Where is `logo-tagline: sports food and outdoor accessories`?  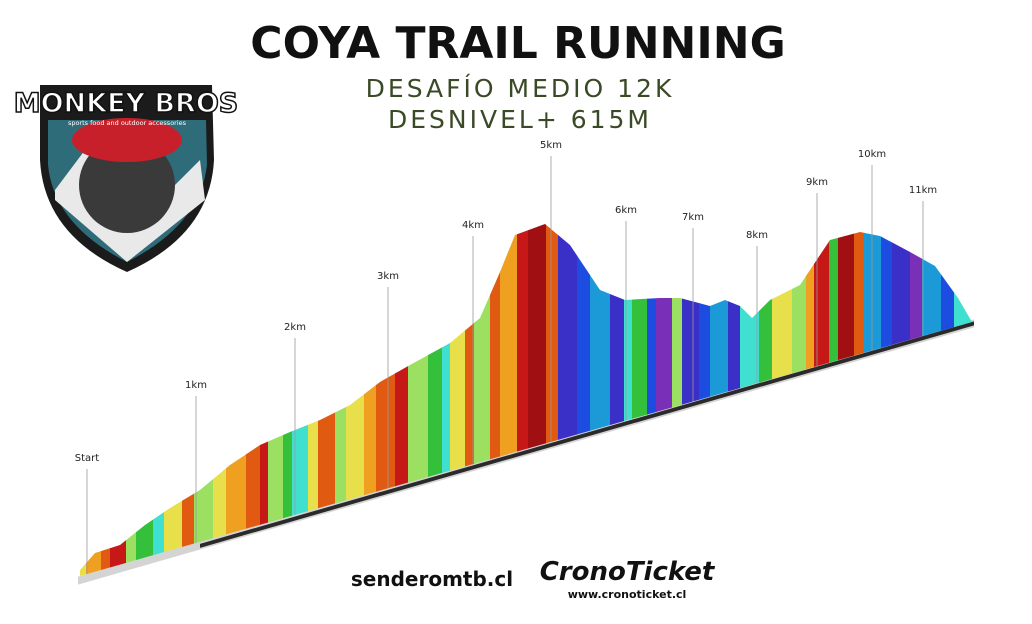 logo-tagline: sports food and outdoor accessories is located at coordinates (127, 123).